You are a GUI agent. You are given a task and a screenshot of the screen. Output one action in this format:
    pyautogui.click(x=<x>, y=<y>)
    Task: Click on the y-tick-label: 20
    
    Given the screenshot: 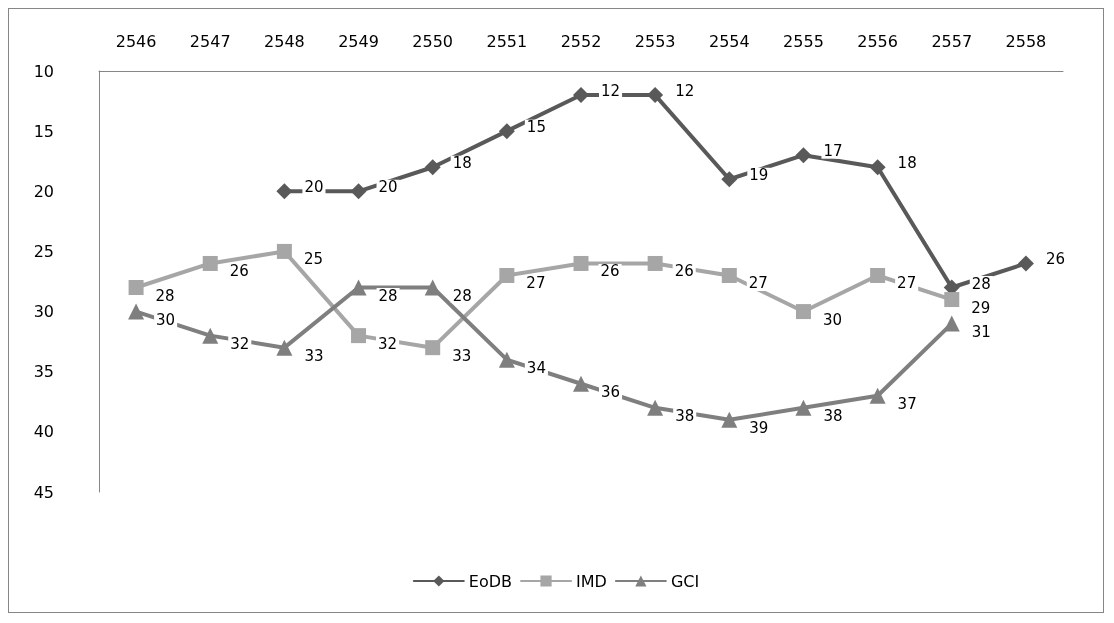 What is the action you would take?
    pyautogui.click(x=43, y=191)
    